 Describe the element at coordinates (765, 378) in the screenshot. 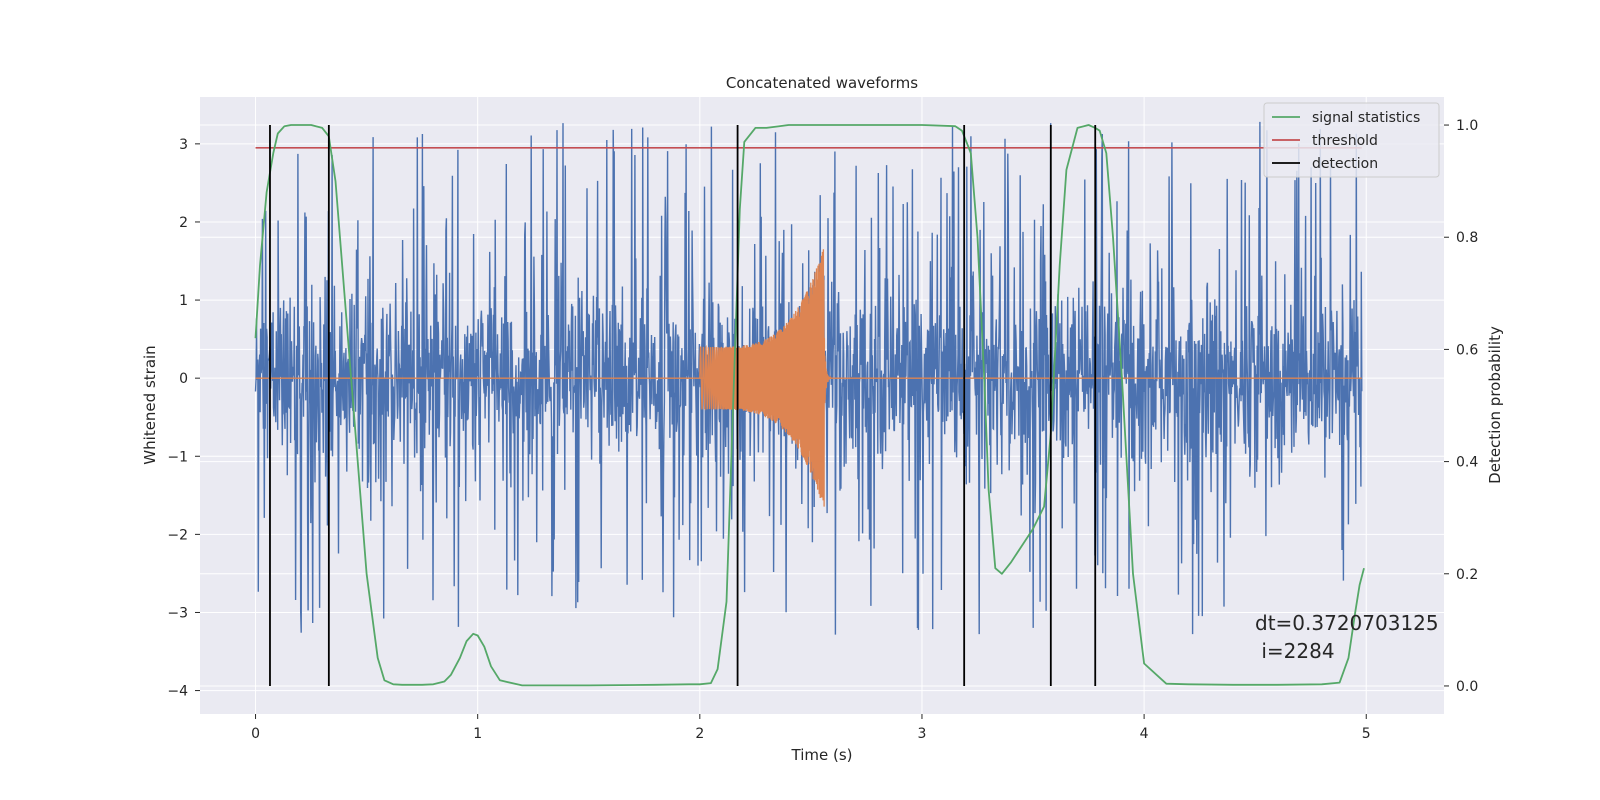

I see `injected-waveform-chirp` at that location.